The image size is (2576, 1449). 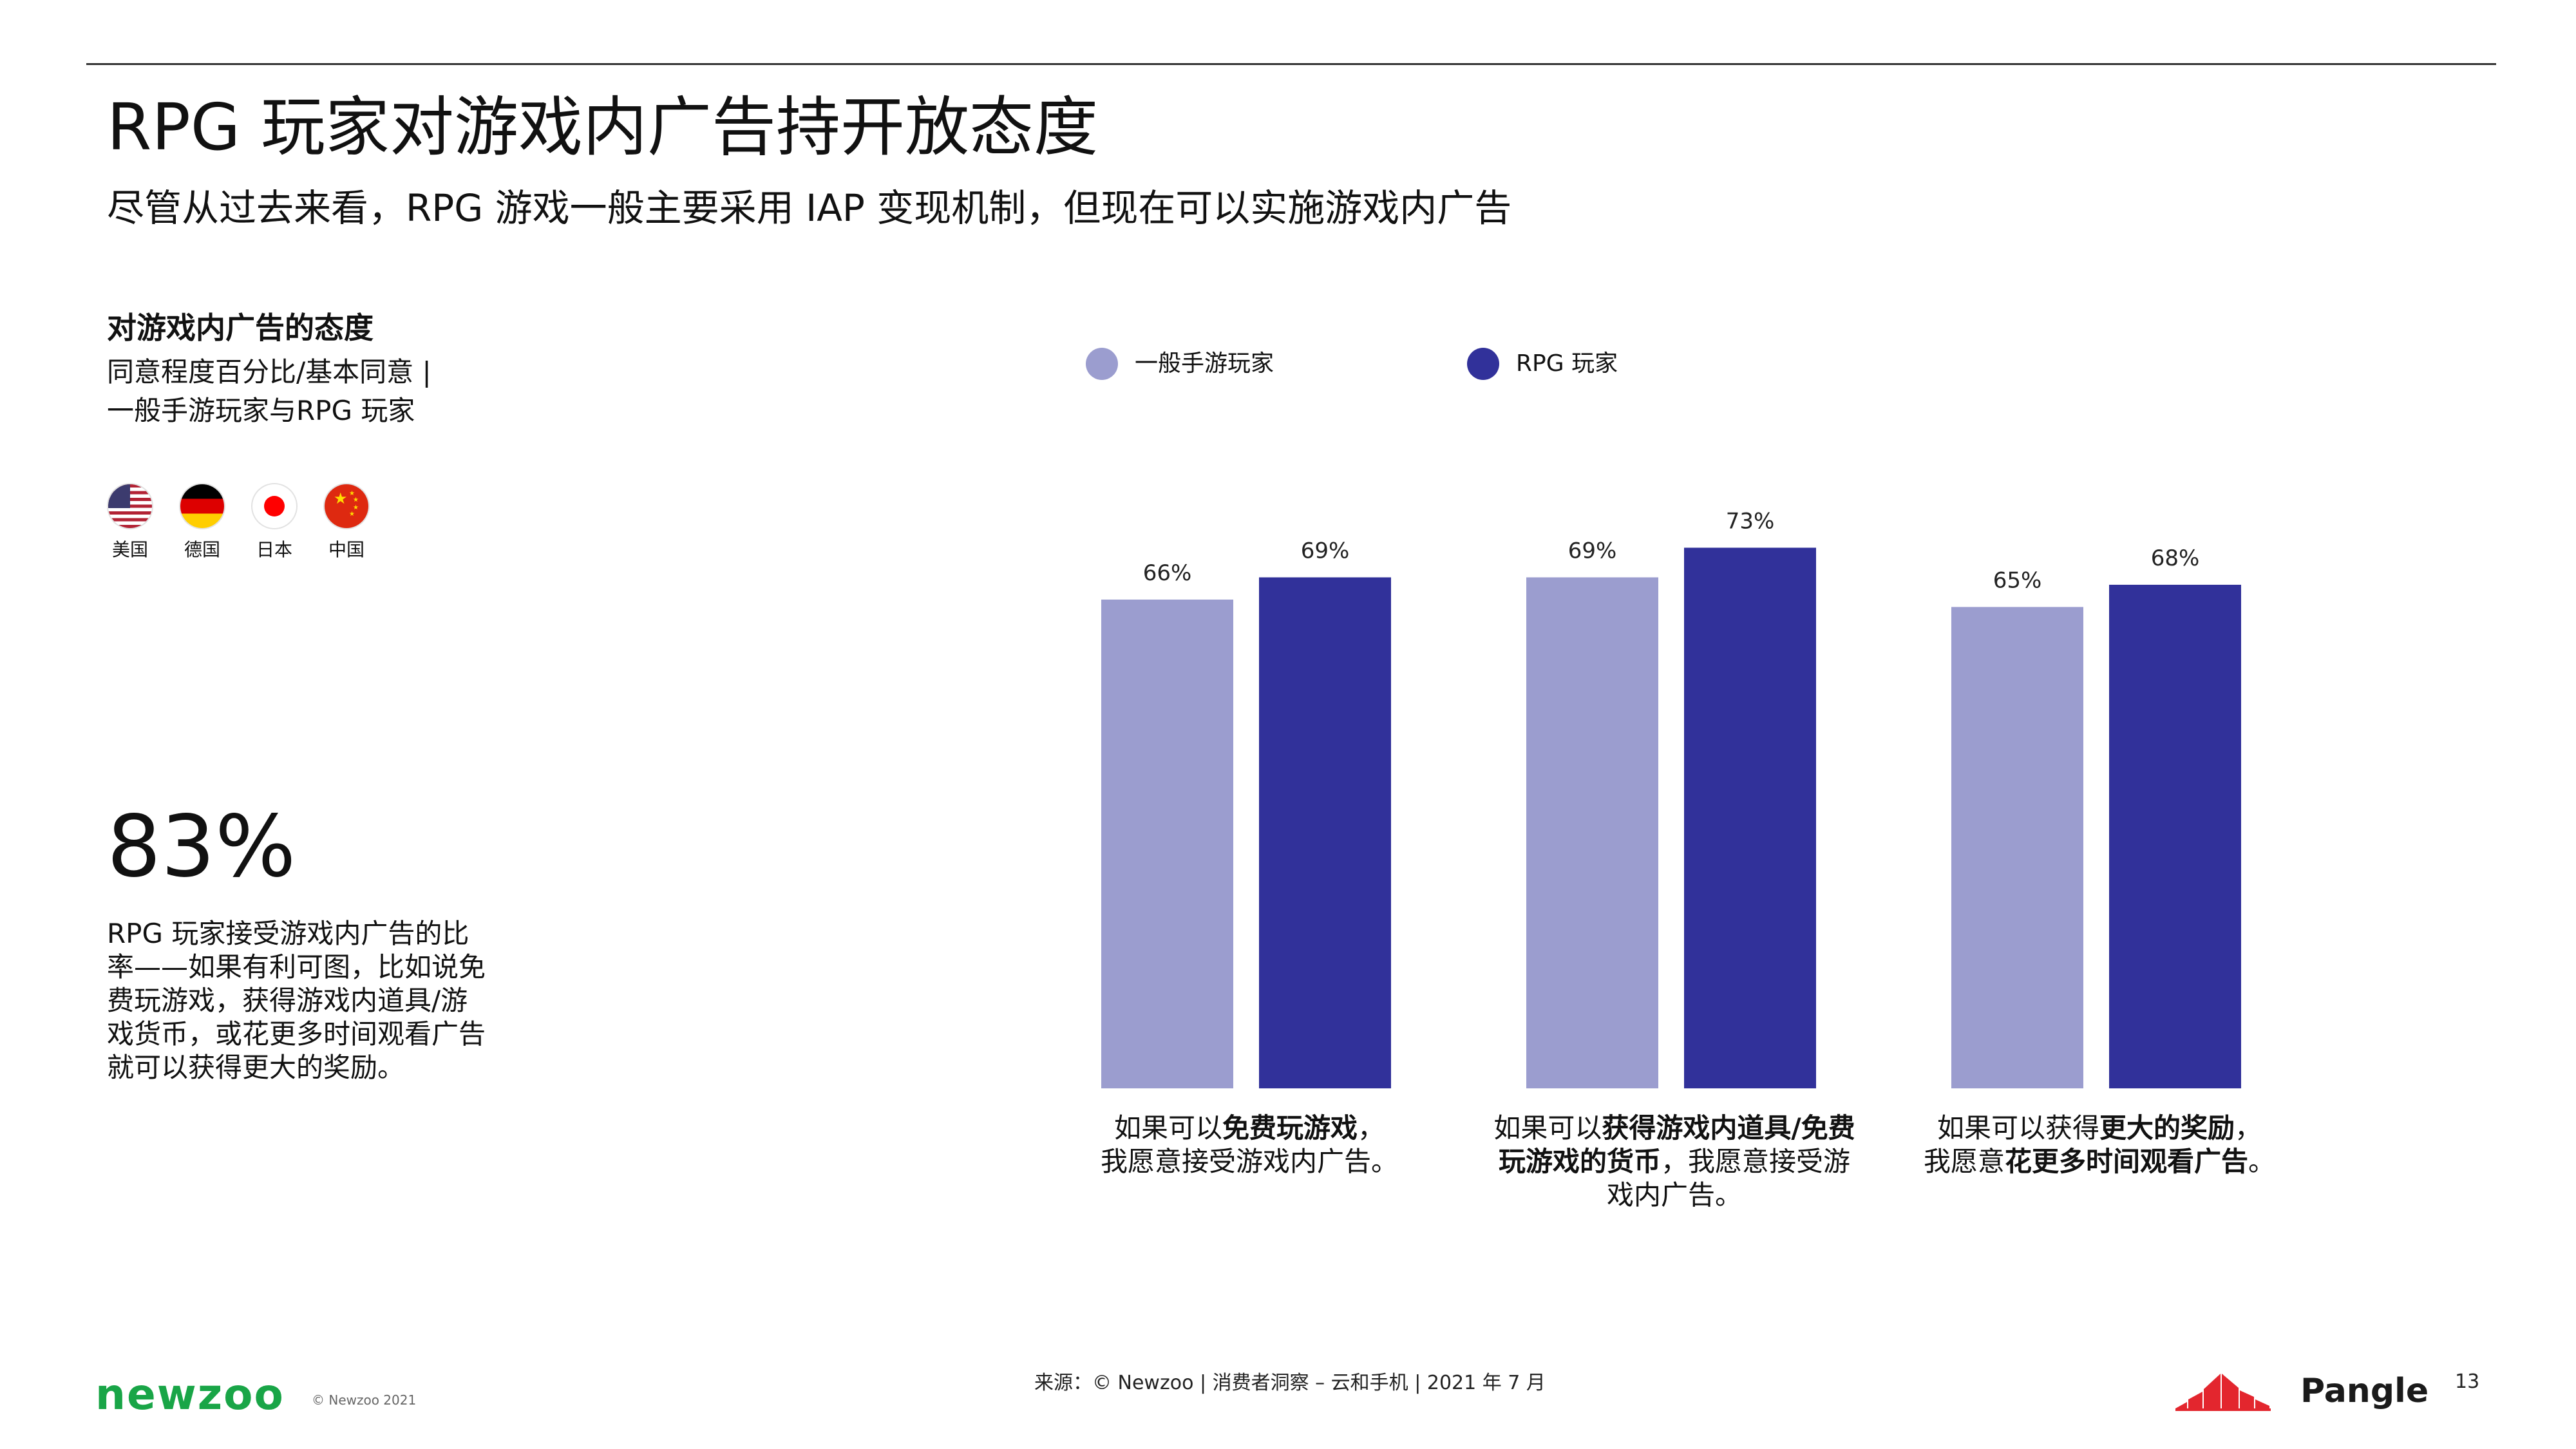 What do you see at coordinates (190, 1395) in the screenshot?
I see `newzoo-logo: newzoo` at bounding box center [190, 1395].